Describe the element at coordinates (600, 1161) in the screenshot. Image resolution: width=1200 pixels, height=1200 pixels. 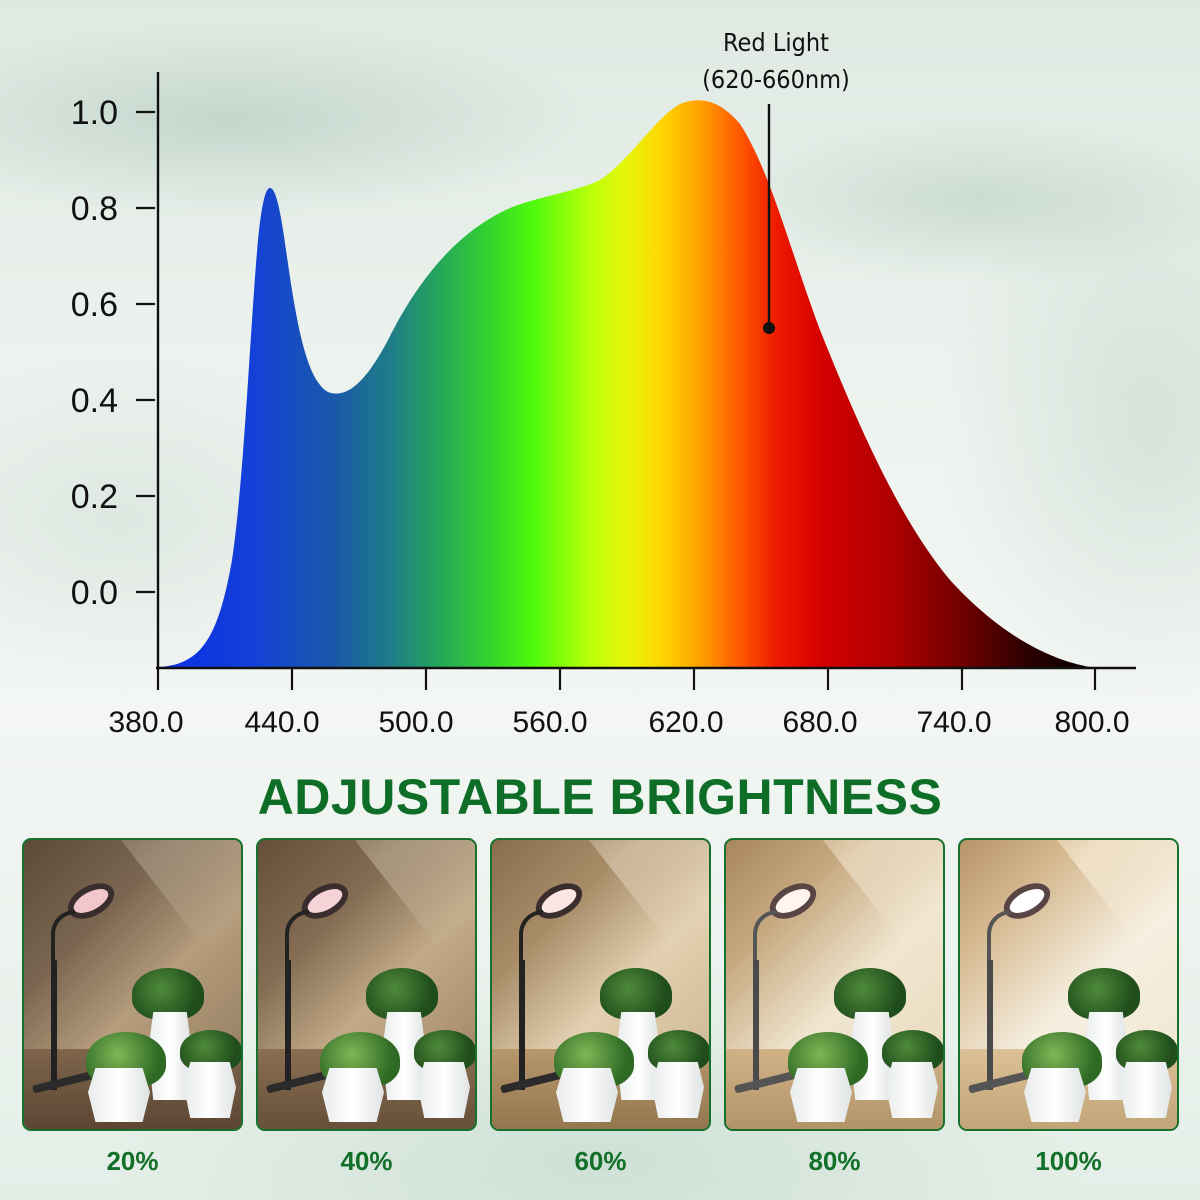
I see `brightness-label-60: 60%` at that location.